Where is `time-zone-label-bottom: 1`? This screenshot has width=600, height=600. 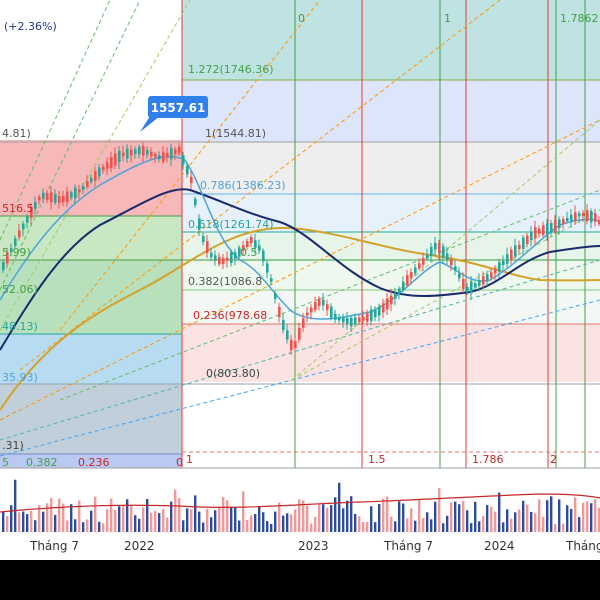
time-zone-label-bottom: 1 is located at coordinates (189, 459).